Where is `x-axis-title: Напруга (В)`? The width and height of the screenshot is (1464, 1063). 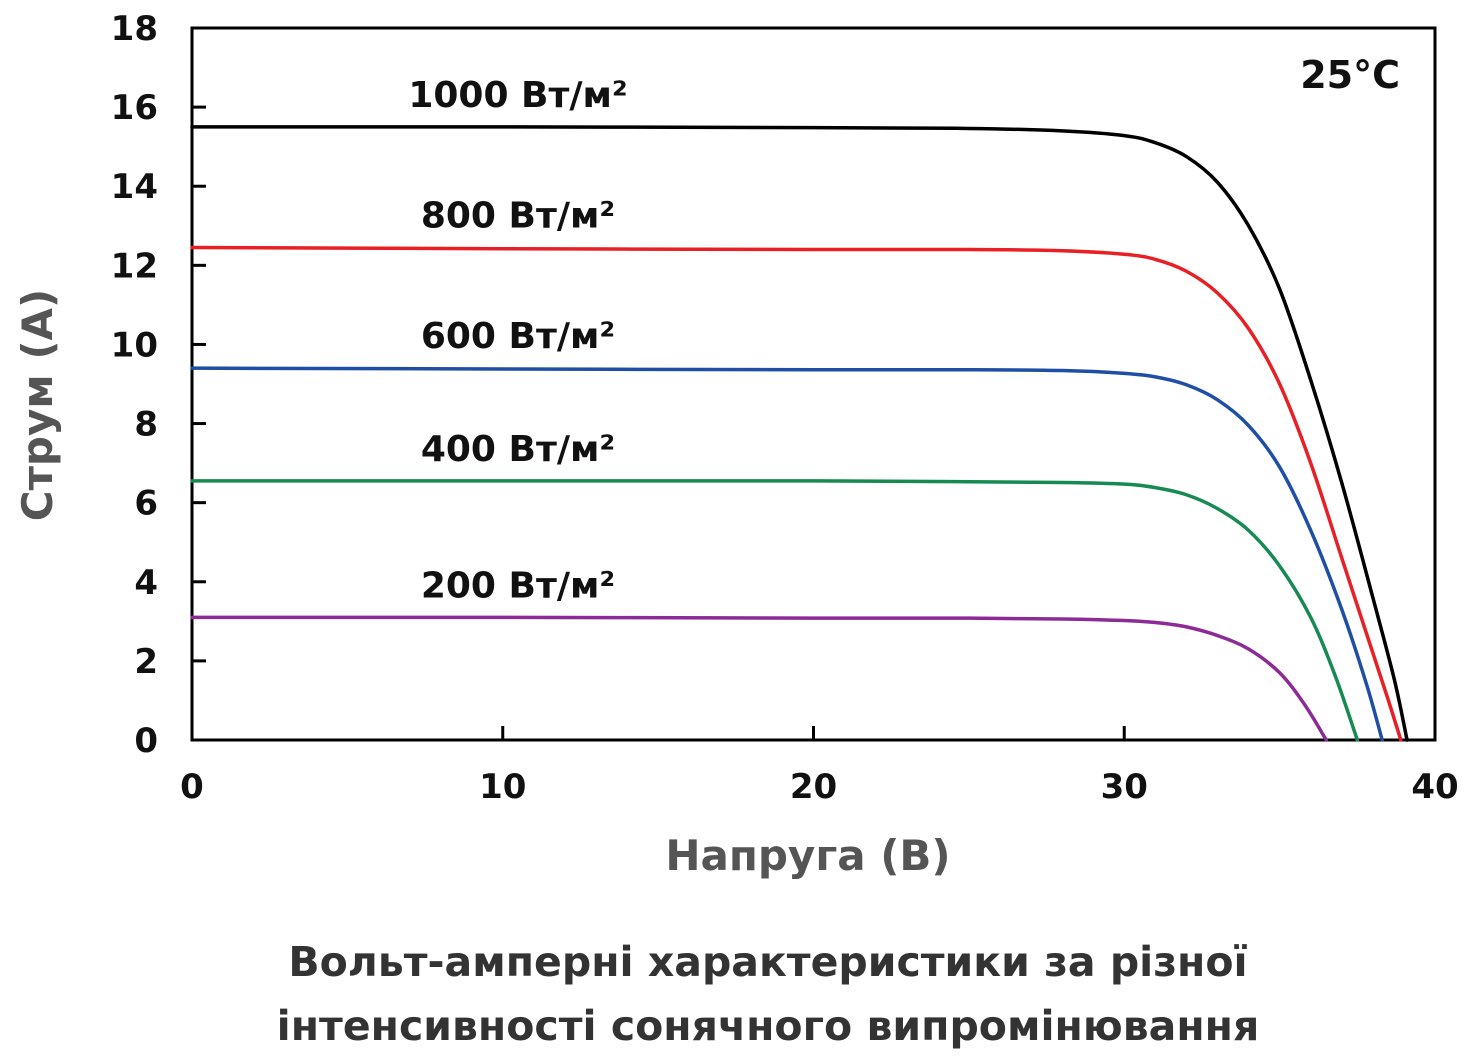 x-axis-title: Напруга (В) is located at coordinates (807, 855).